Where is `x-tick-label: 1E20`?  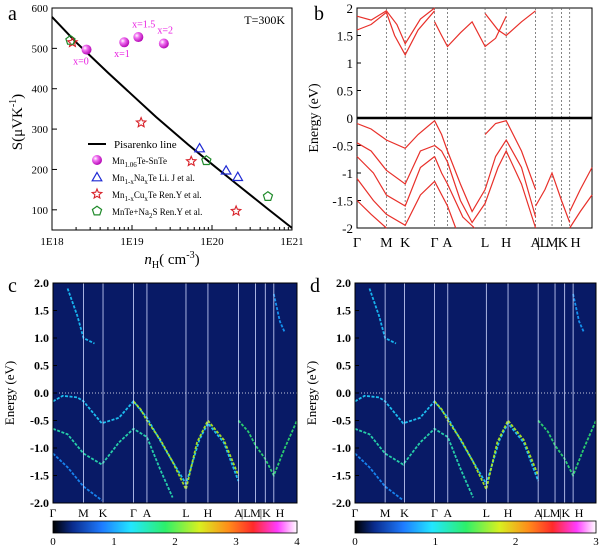
x-tick-label: 1E20 is located at coordinates (212, 242).